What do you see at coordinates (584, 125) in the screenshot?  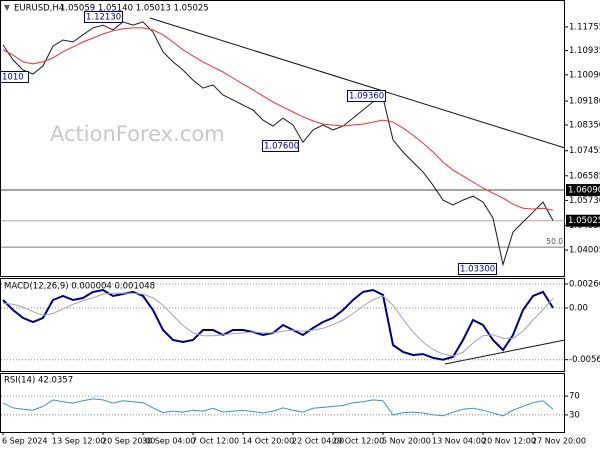 I see `y-tick-label: 1.08350` at bounding box center [584, 125].